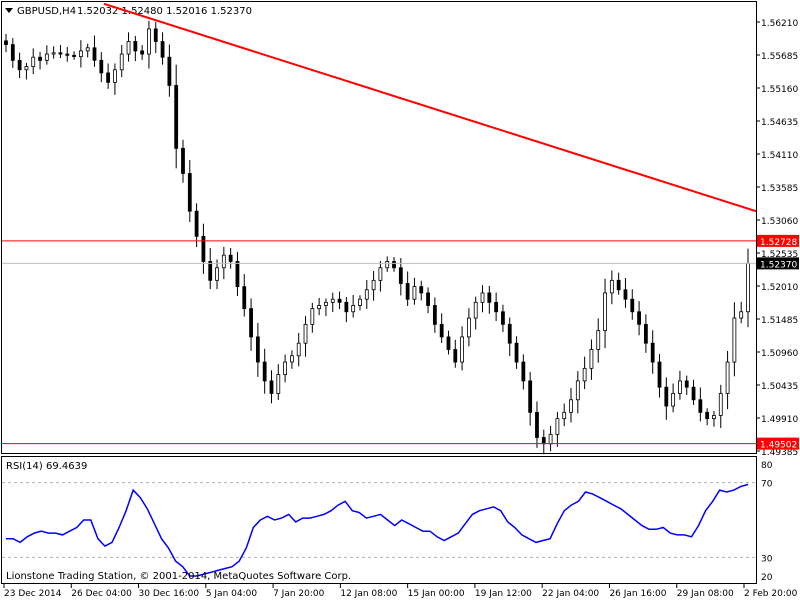 This screenshot has height=600, width=800. I want to click on price-tick-label: 1.52010, so click(779, 288).